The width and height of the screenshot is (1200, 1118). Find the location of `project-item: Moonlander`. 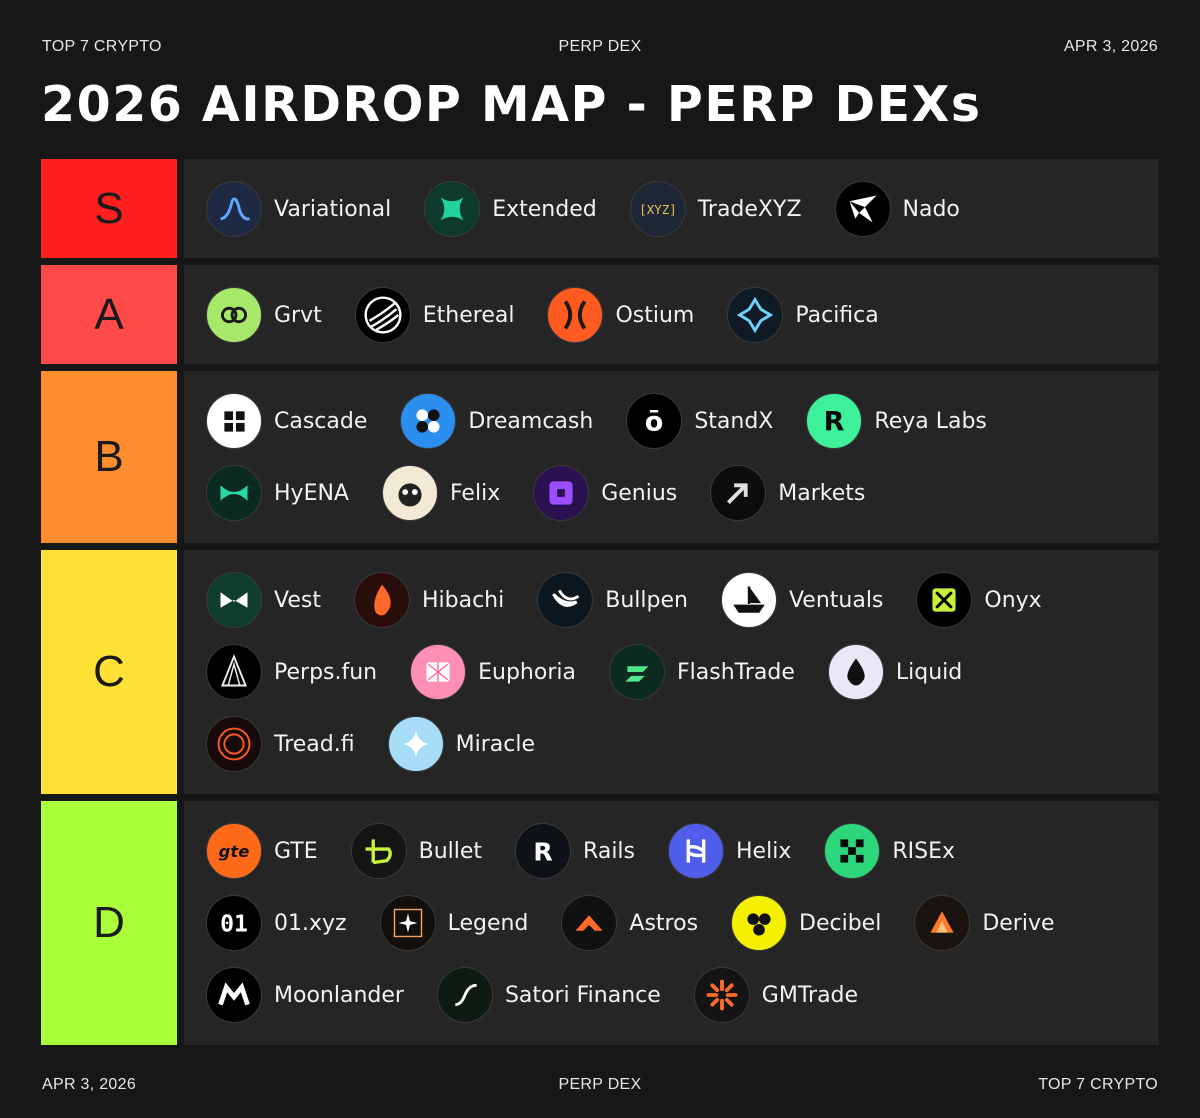

project-item: Moonlander is located at coordinates (305, 995).